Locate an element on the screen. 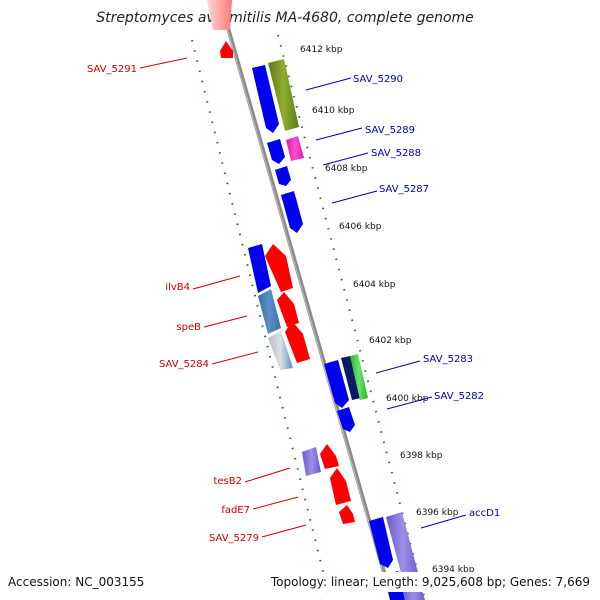  gene-label-sav5289: SAV_5289 is located at coordinates (390, 130).